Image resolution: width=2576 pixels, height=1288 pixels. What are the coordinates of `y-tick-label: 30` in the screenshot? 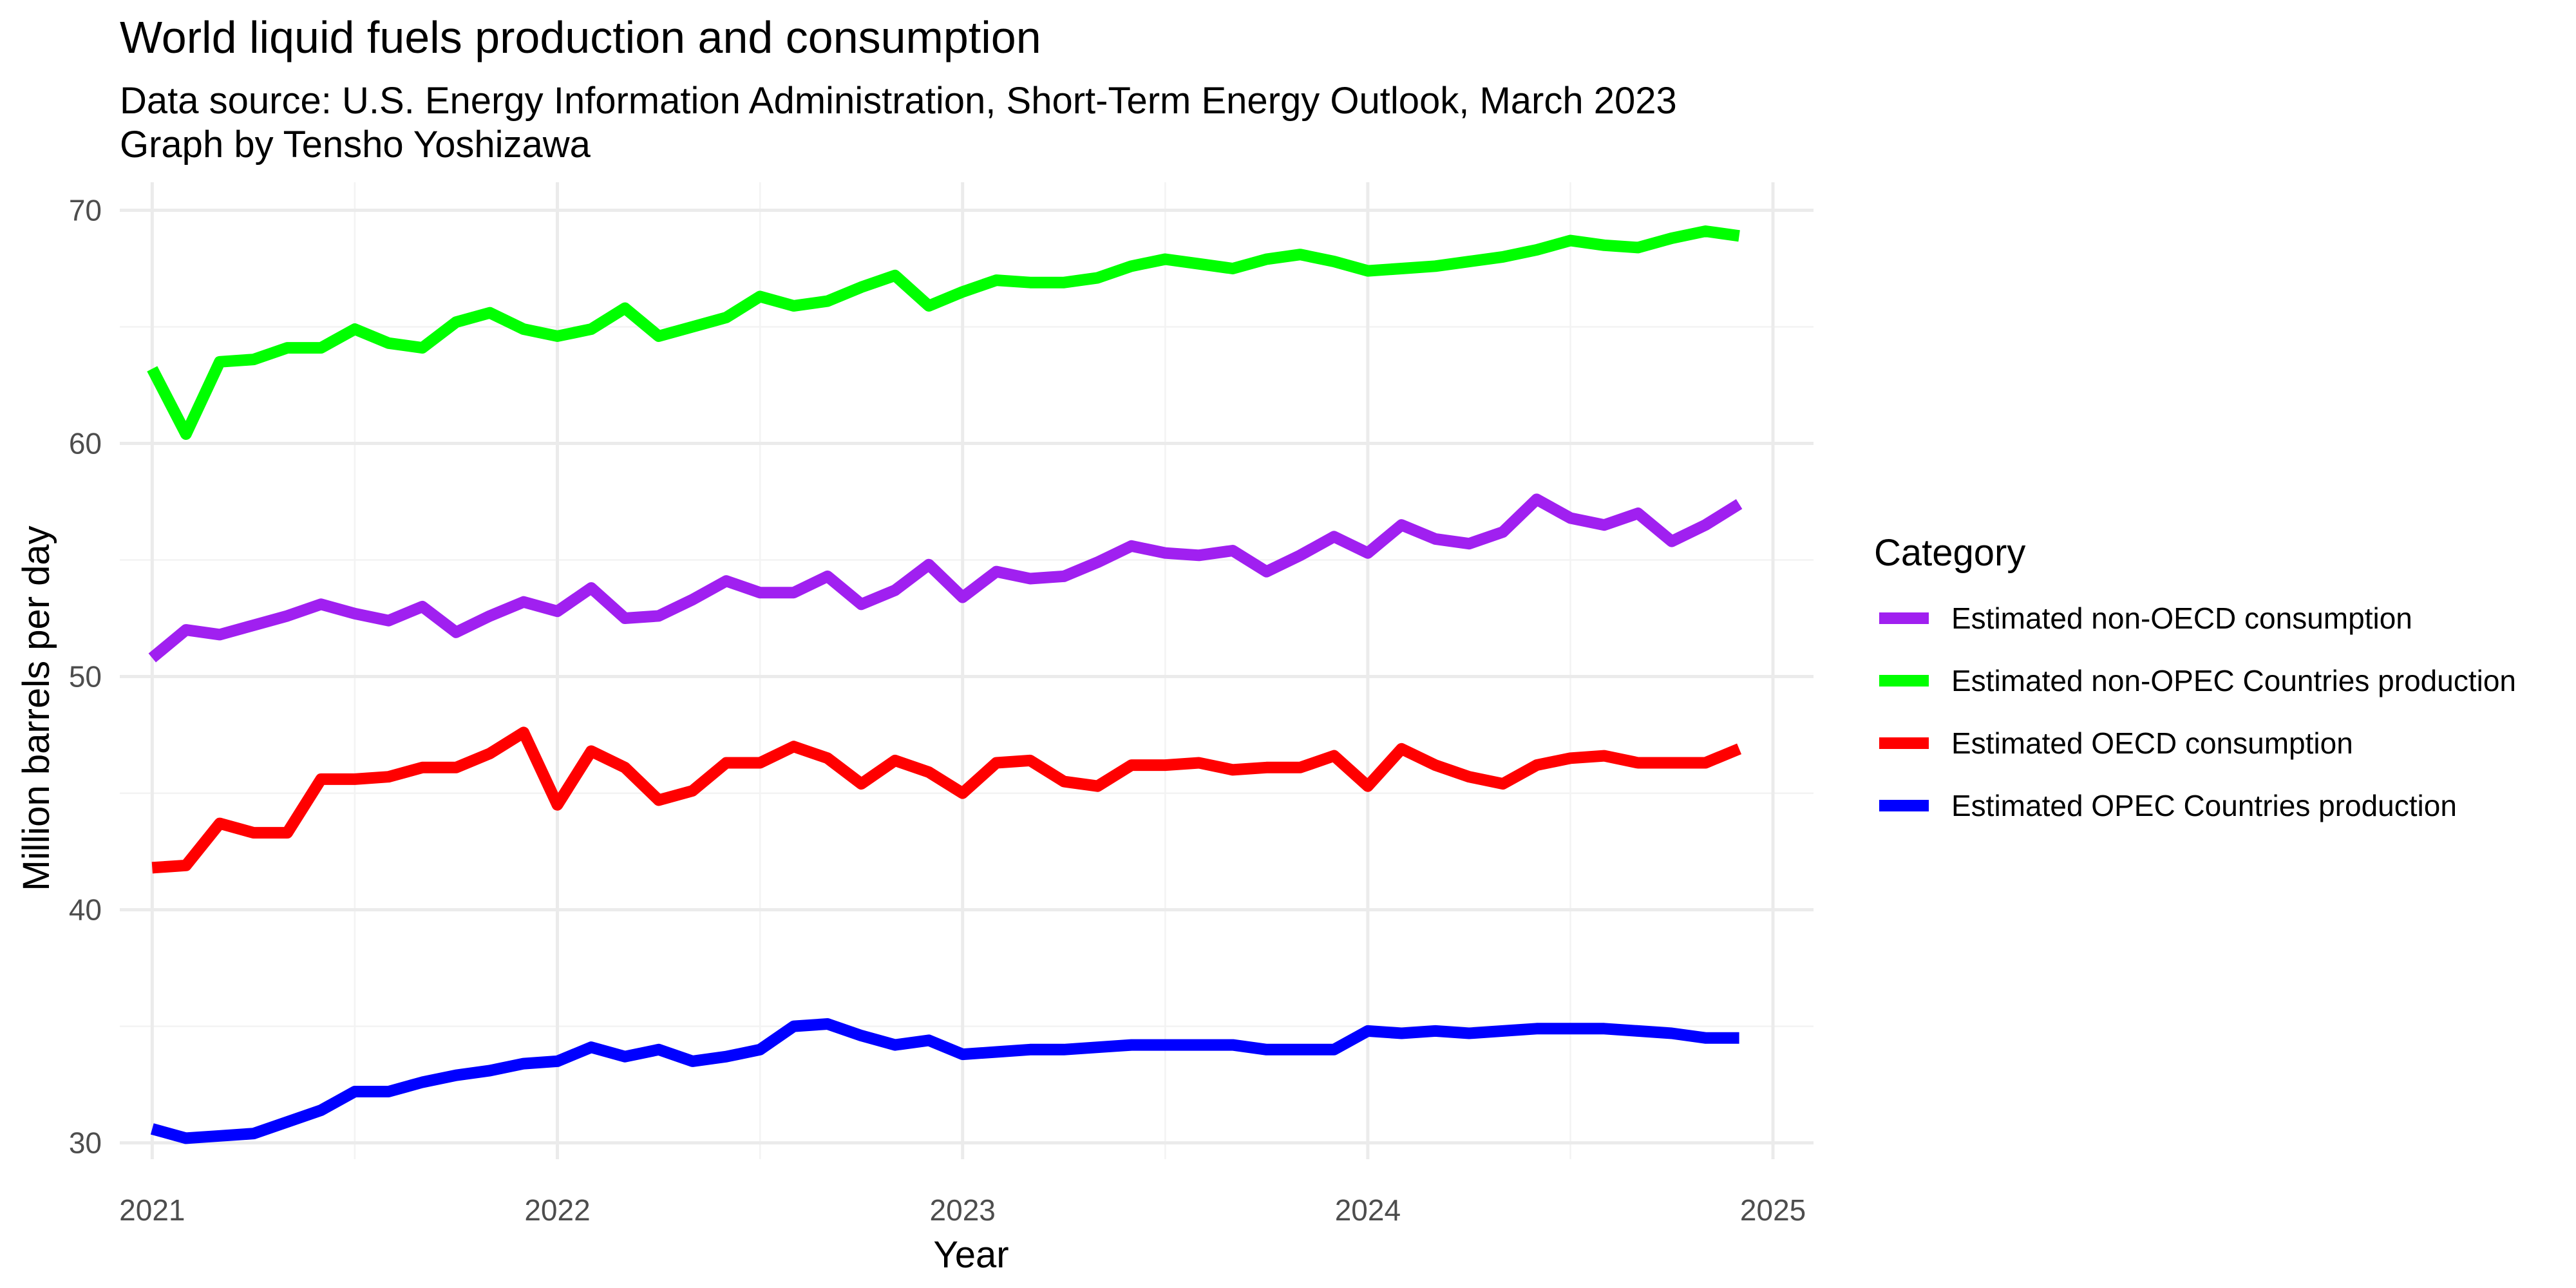 It's located at (85, 1143).